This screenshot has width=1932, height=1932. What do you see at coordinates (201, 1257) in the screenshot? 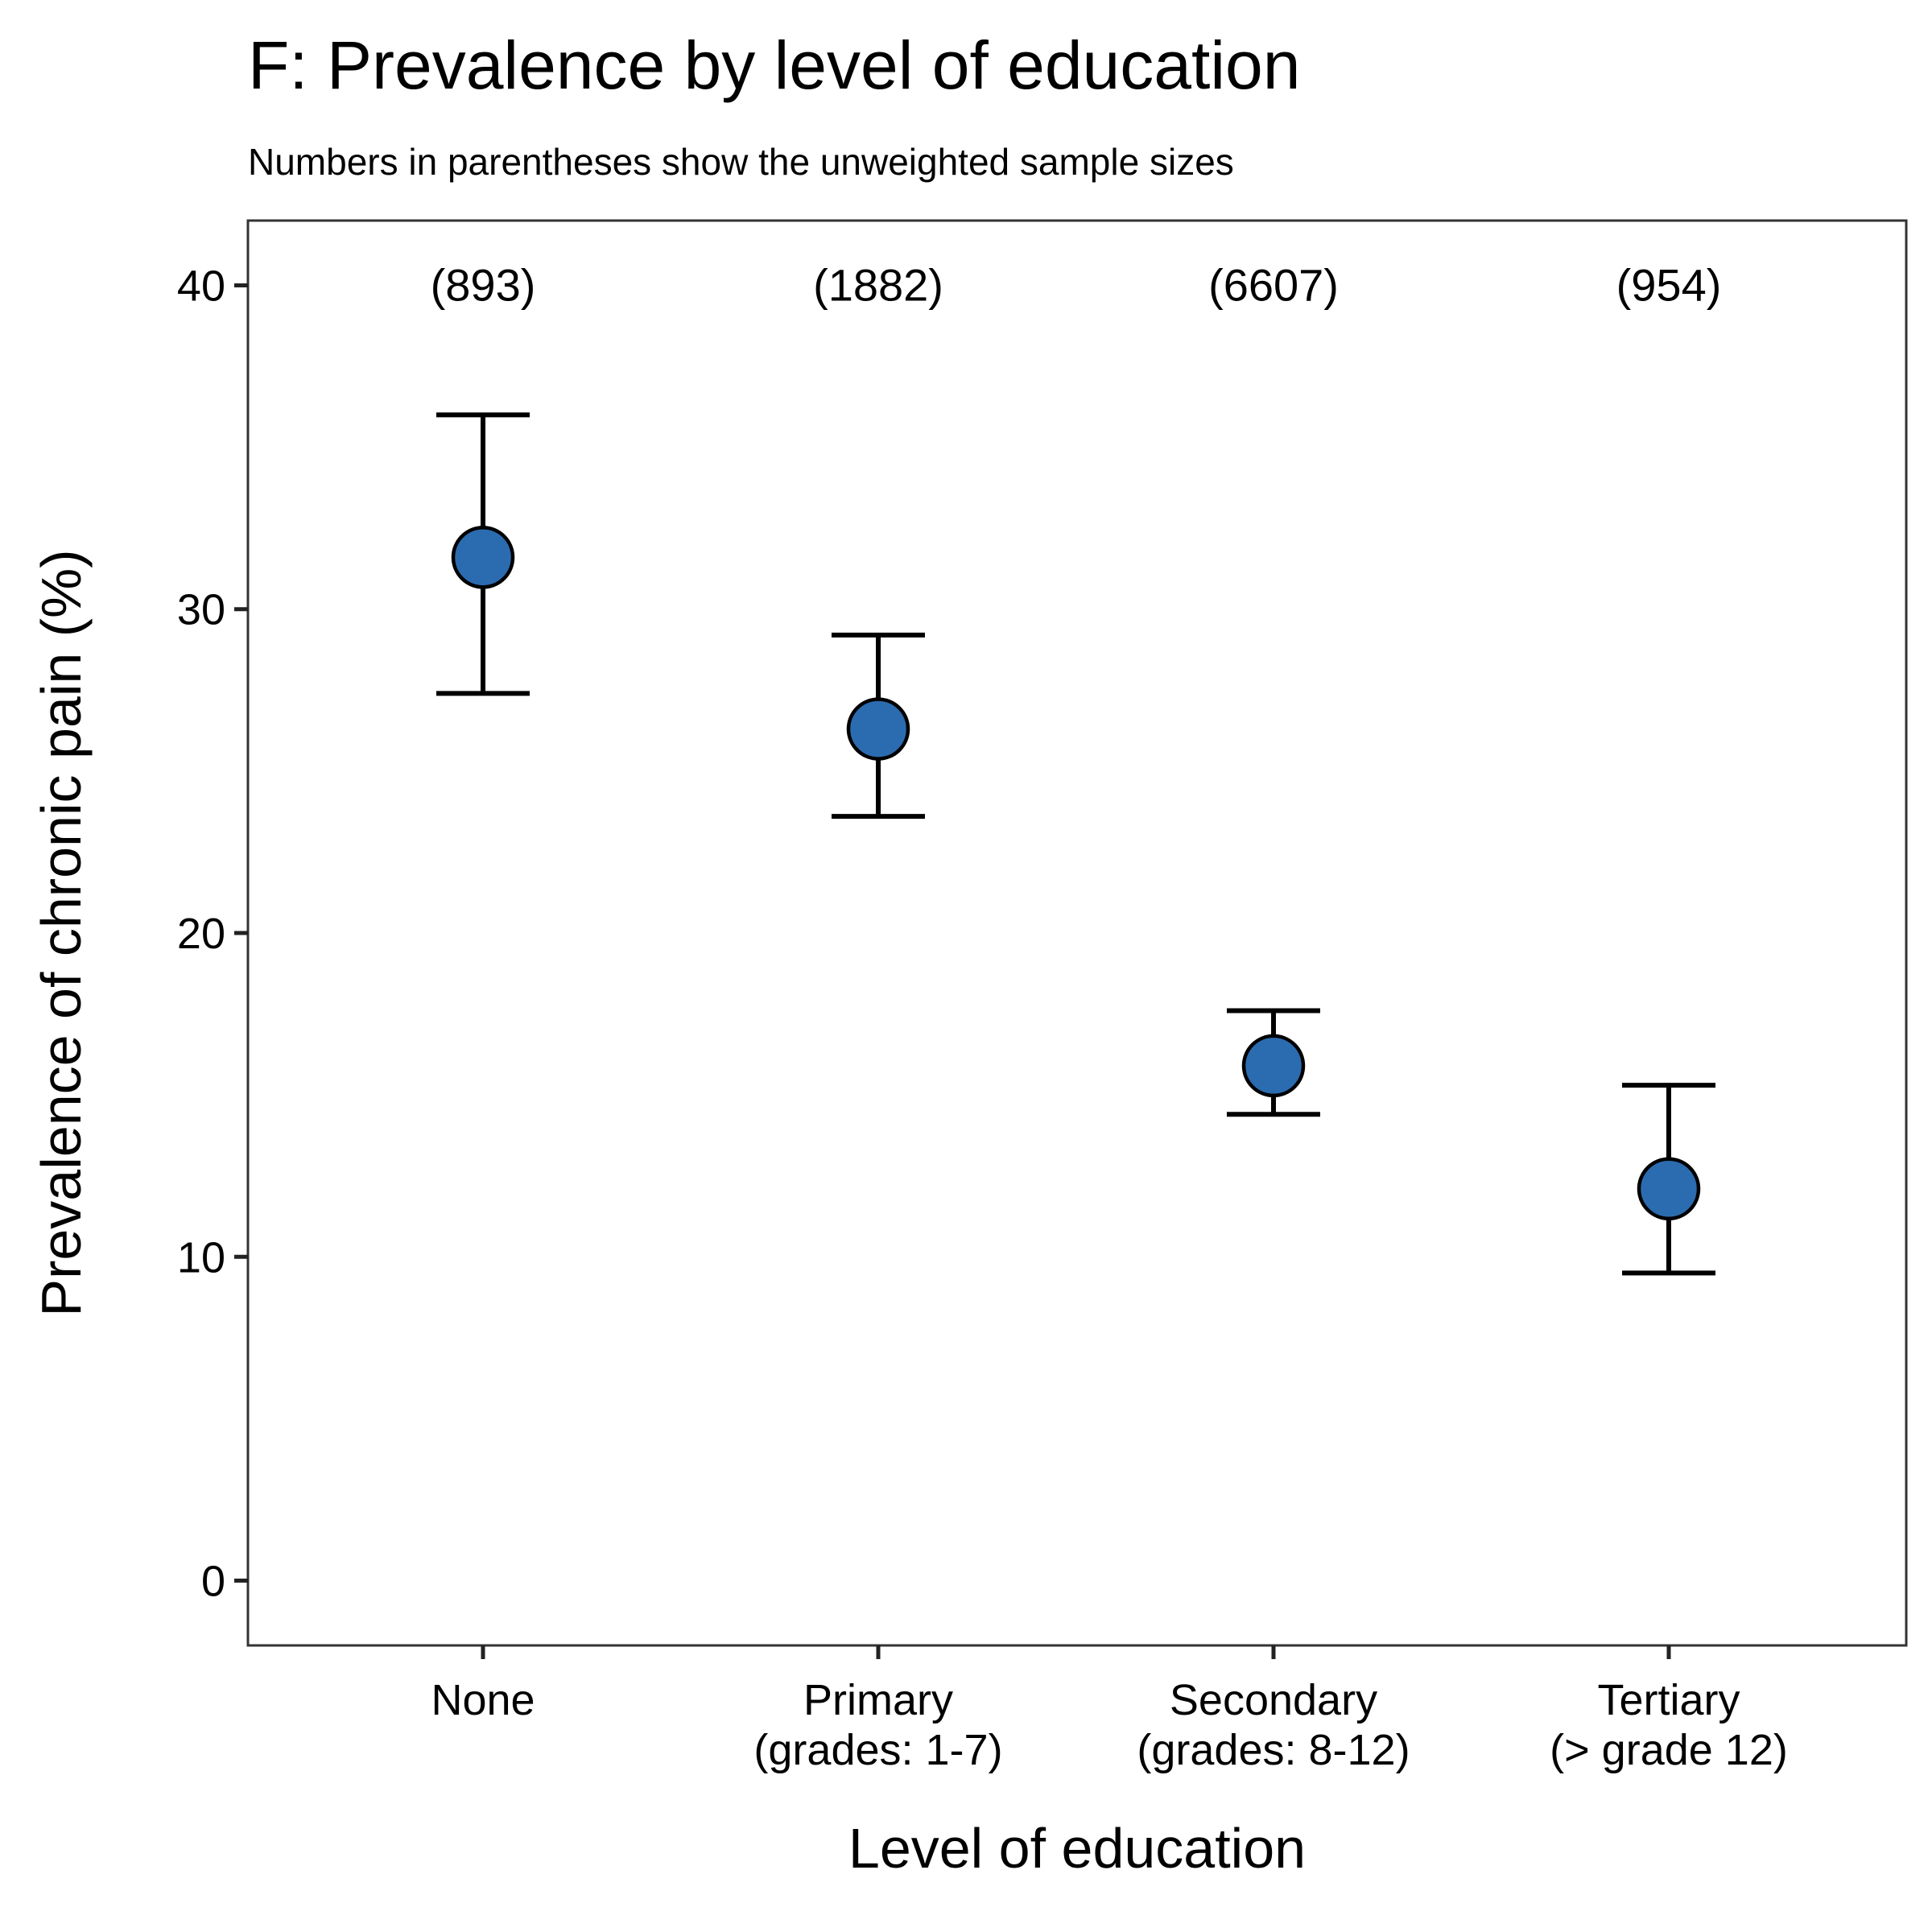
I see `y-tick-label: 10` at bounding box center [201, 1257].